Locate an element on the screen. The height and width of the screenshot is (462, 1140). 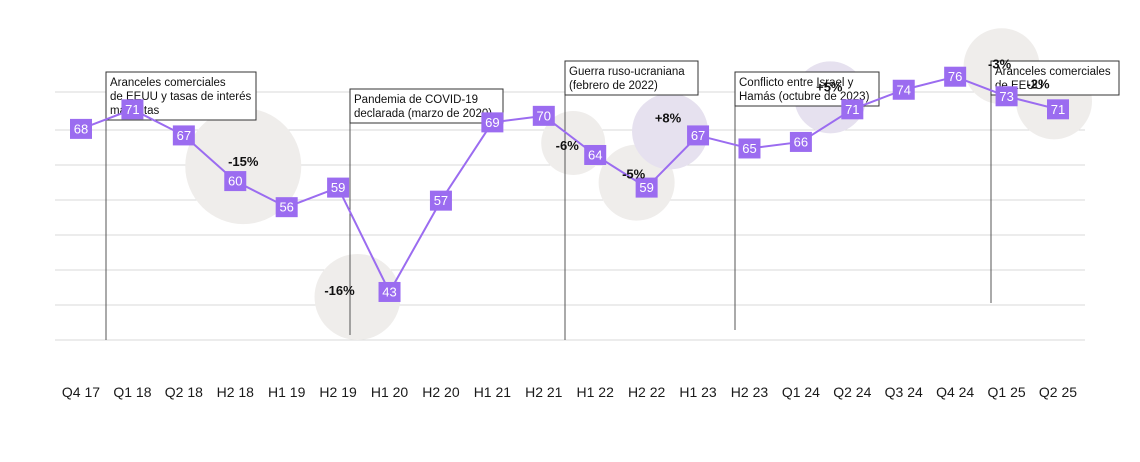
change-label-2: -6% is located at coordinates (568, 145).